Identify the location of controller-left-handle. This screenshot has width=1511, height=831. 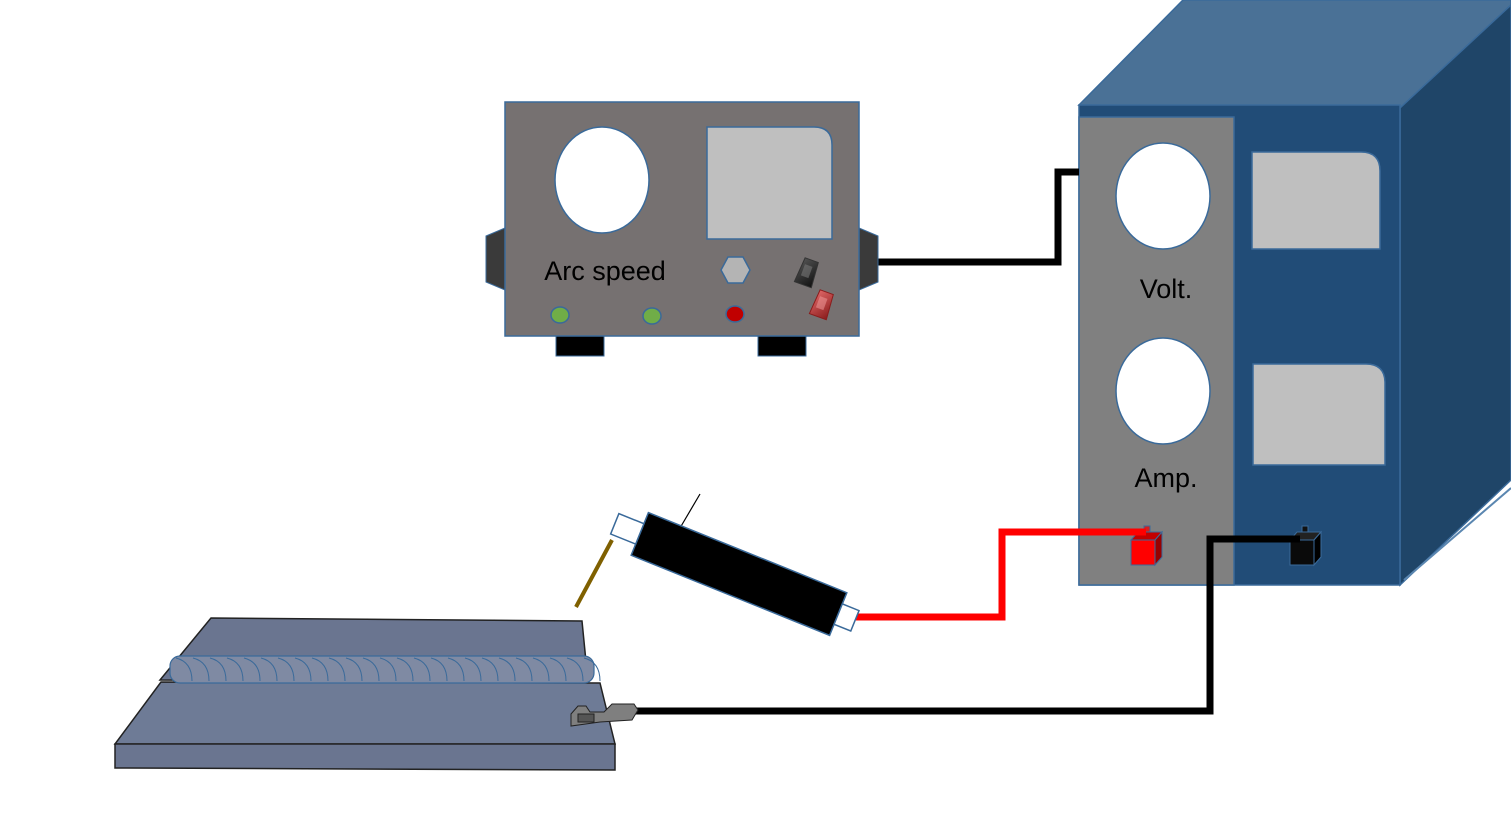
(495, 259).